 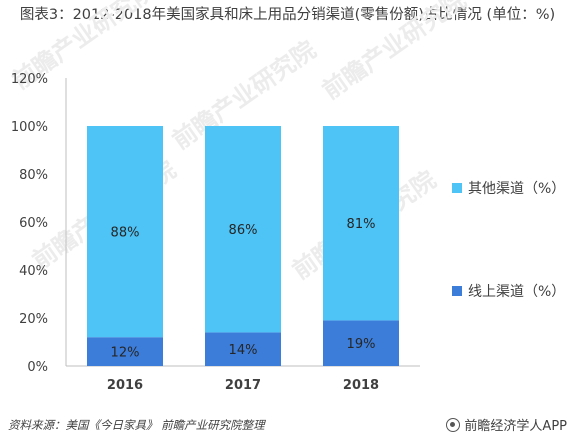 I want to click on brand-label: 前瞻经济学人APP, so click(x=515, y=426).